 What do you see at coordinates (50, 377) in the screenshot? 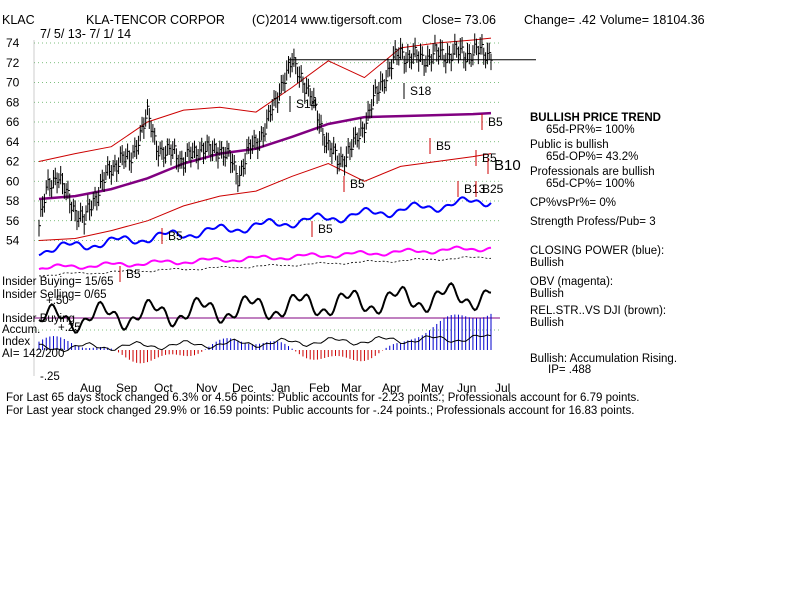
I see `indicator-tick-neg025: -.25` at bounding box center [50, 377].